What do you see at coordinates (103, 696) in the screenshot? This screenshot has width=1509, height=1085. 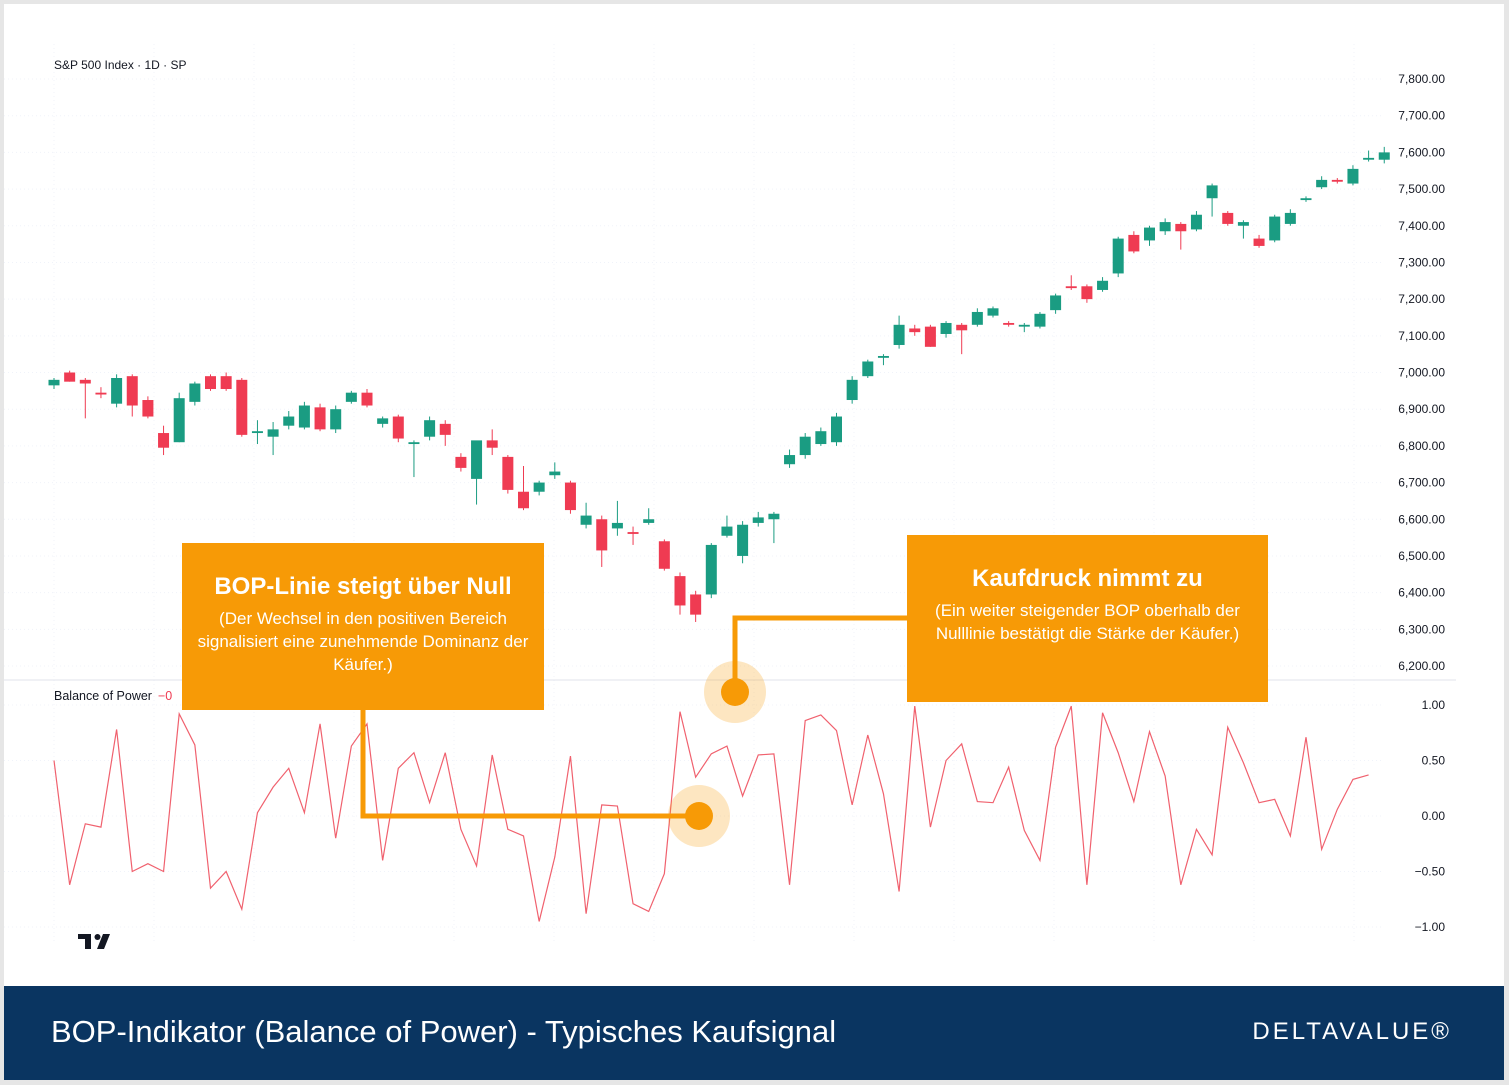 I see `bop-label-name: Balance of Power` at bounding box center [103, 696].